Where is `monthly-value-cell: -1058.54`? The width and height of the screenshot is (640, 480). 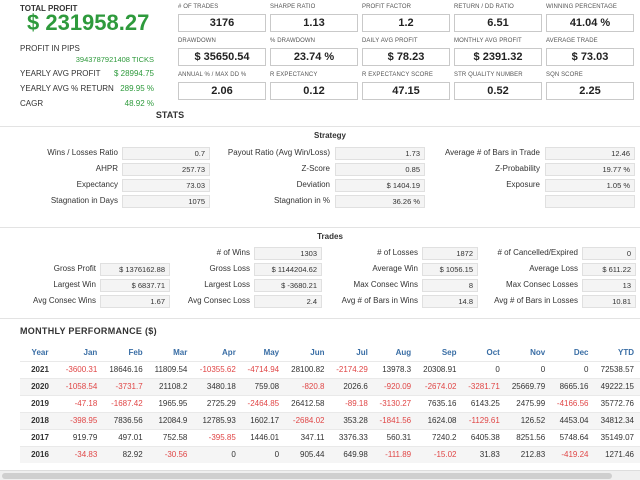
monthly-value-cell: -1058.54 is located at coordinates (82, 386).